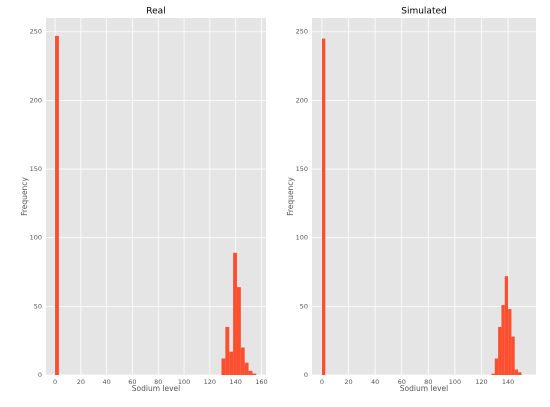 The width and height of the screenshot is (550, 407). Describe the element at coordinates (423, 12) in the screenshot. I see `chart-title: Simulated` at that location.